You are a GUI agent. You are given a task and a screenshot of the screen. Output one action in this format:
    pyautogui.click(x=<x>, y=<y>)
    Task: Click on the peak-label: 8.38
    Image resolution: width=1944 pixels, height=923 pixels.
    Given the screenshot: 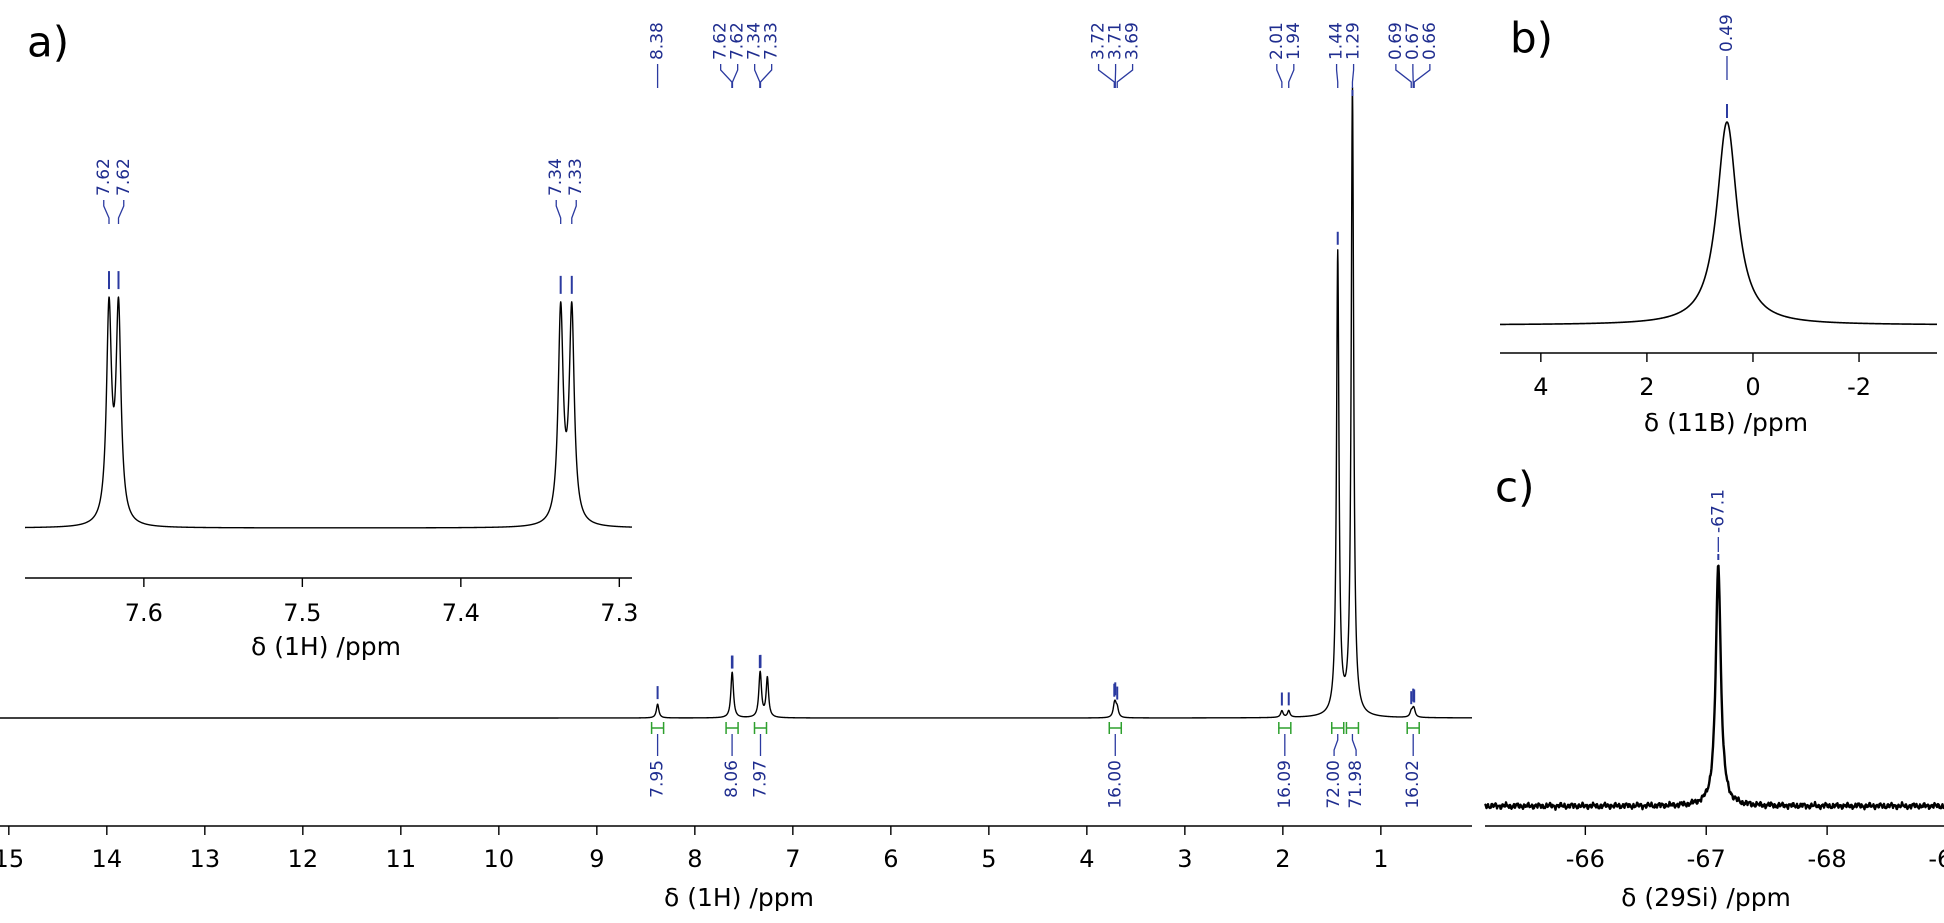 What is the action you would take?
    pyautogui.click(x=658, y=41)
    